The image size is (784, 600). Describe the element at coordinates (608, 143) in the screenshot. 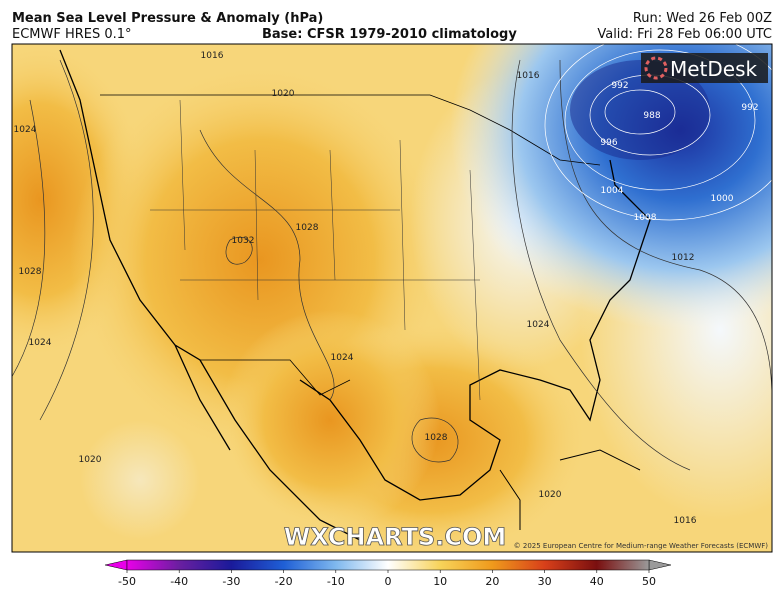

I see `contour-label: 996` at that location.